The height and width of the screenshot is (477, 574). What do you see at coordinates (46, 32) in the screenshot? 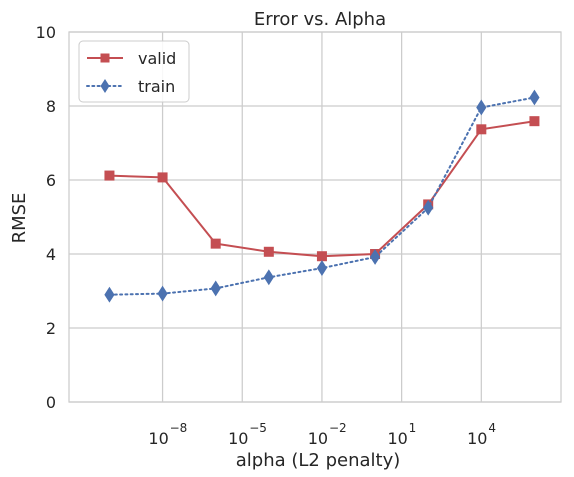
I see `y-tick-label-5: 10` at bounding box center [46, 32].